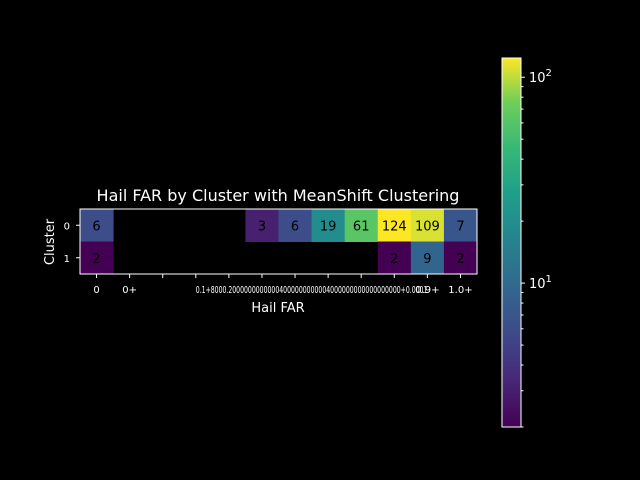  I want to click on cell-value-label: 7, so click(460, 226).